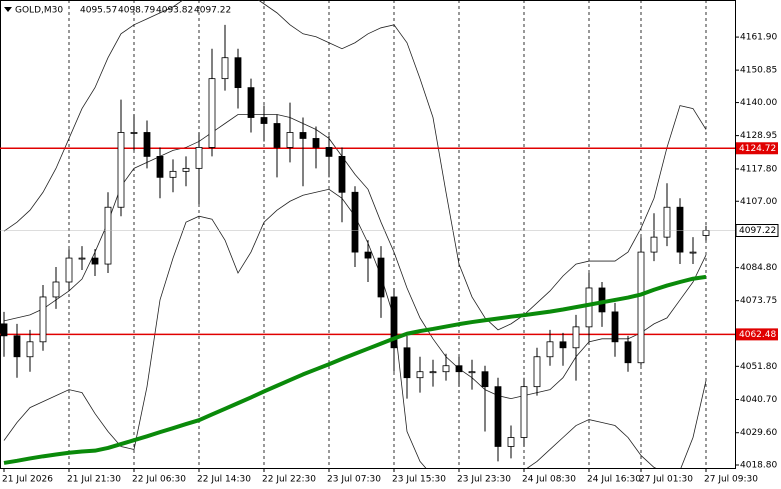  Describe the element at coordinates (354, 480) in the screenshot. I see `x-tick-label: 23 Jul 07:30` at that location.